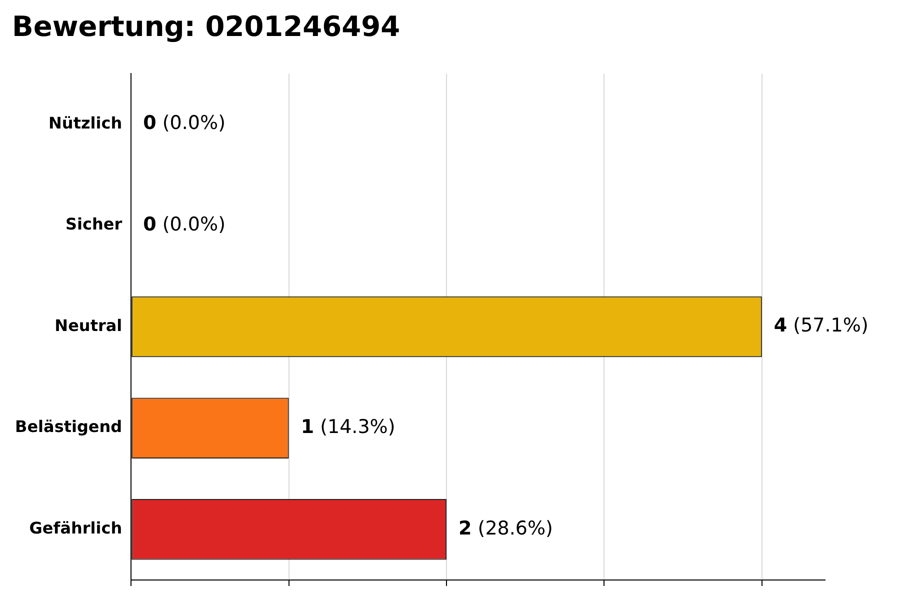  Describe the element at coordinates (348, 427) in the screenshot. I see `data-label: 1 (14.3%)` at that location.